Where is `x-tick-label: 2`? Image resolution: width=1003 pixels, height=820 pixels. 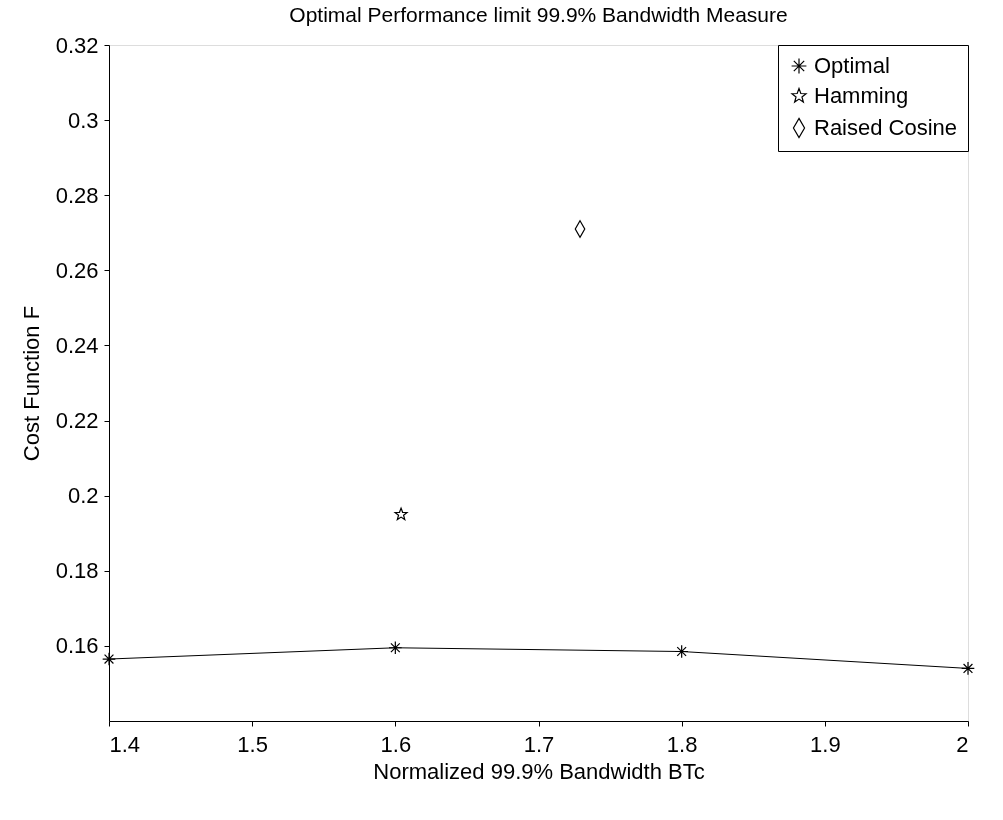 x-tick-label: 2 is located at coordinates (962, 744).